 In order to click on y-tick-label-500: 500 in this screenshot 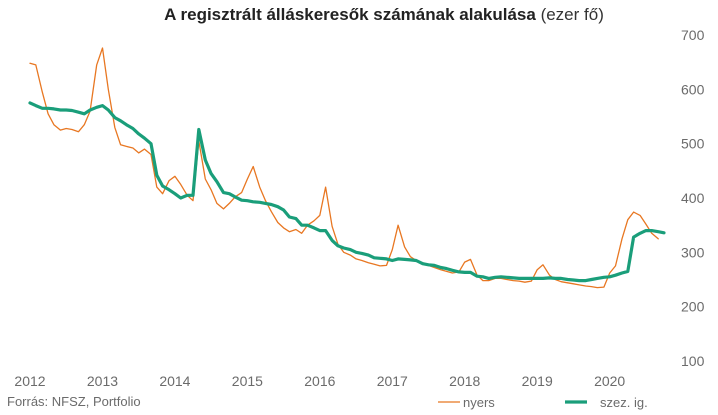, I will do `click(693, 144)`.